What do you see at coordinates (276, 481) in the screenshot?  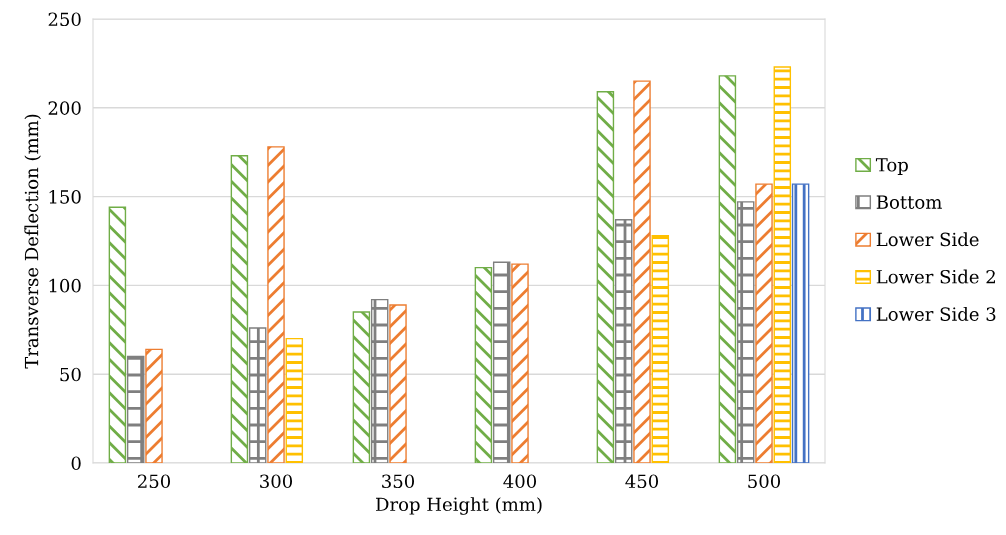 I see `x-tick-label: 300` at bounding box center [276, 481].